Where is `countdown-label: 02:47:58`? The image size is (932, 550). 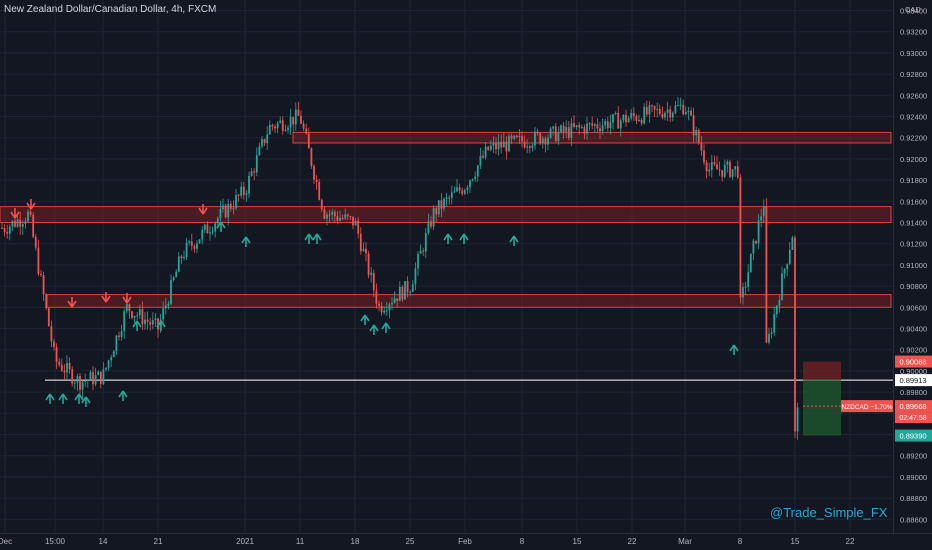 countdown-label: 02:47:58 is located at coordinates (912, 418).